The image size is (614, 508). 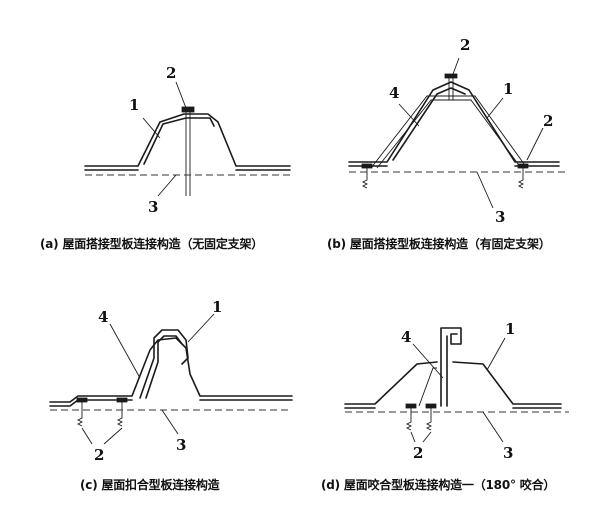 What do you see at coordinates (456, 66) in the screenshot?
I see `panel-b-leader-2-top` at bounding box center [456, 66].